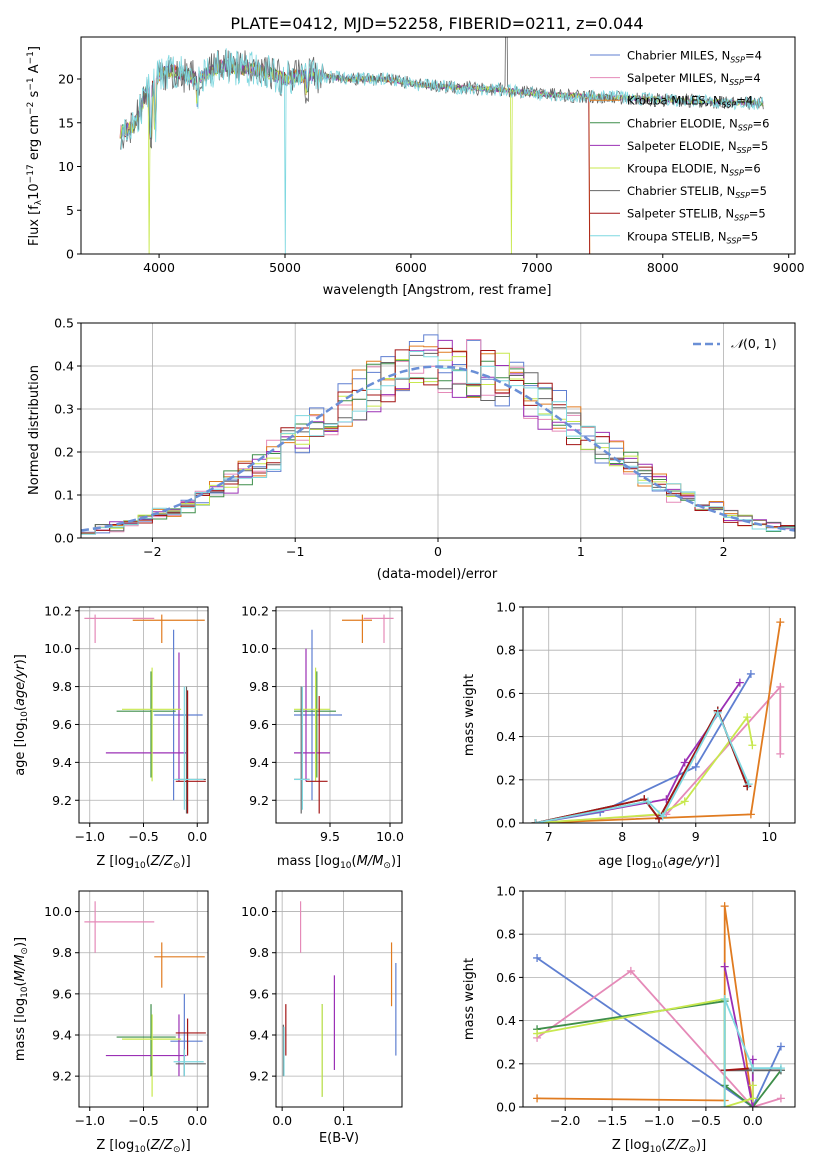 The height and width of the screenshot is (1170, 819). I want to click on plot-area-mass_vs_EBV, so click(339, 999).